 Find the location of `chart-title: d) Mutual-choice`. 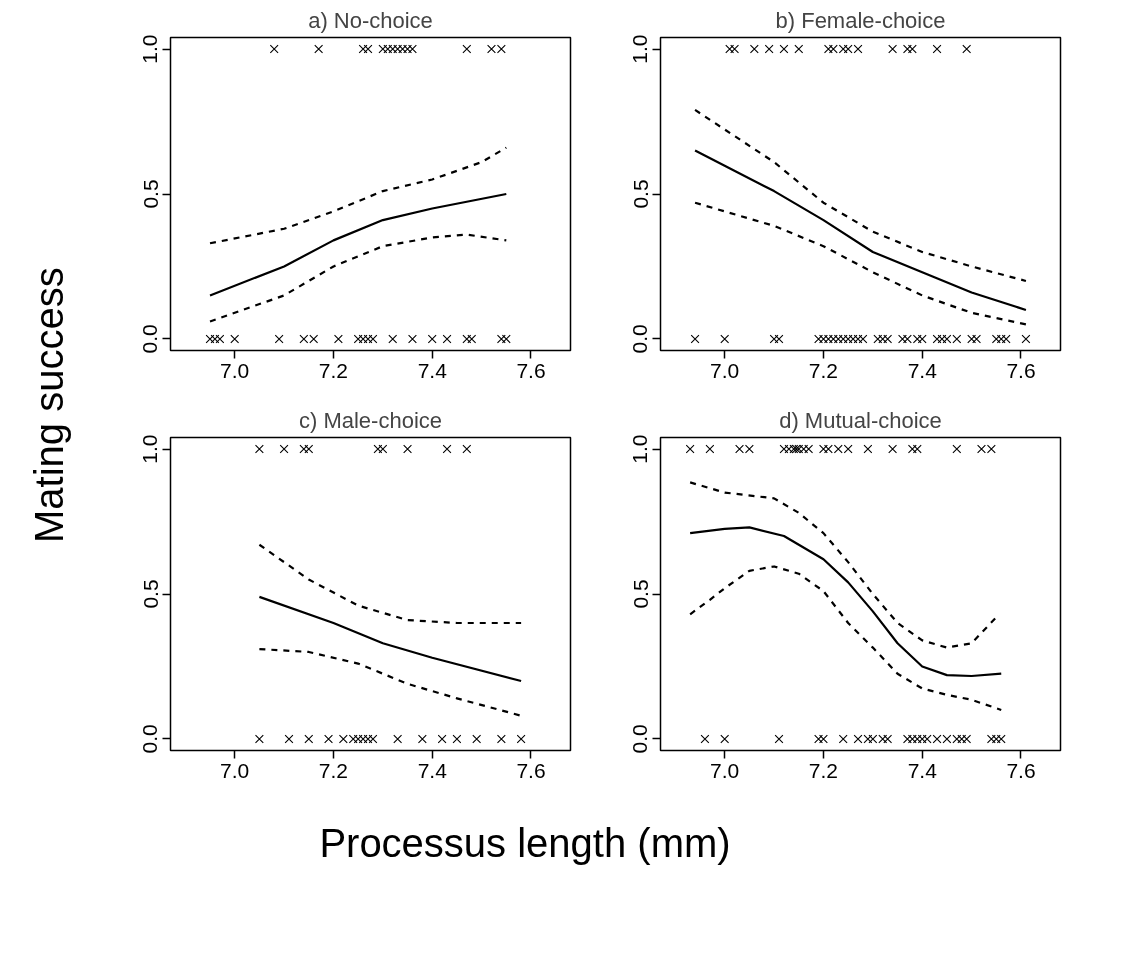

chart-title: d) Mutual-choice is located at coordinates (860, 420).